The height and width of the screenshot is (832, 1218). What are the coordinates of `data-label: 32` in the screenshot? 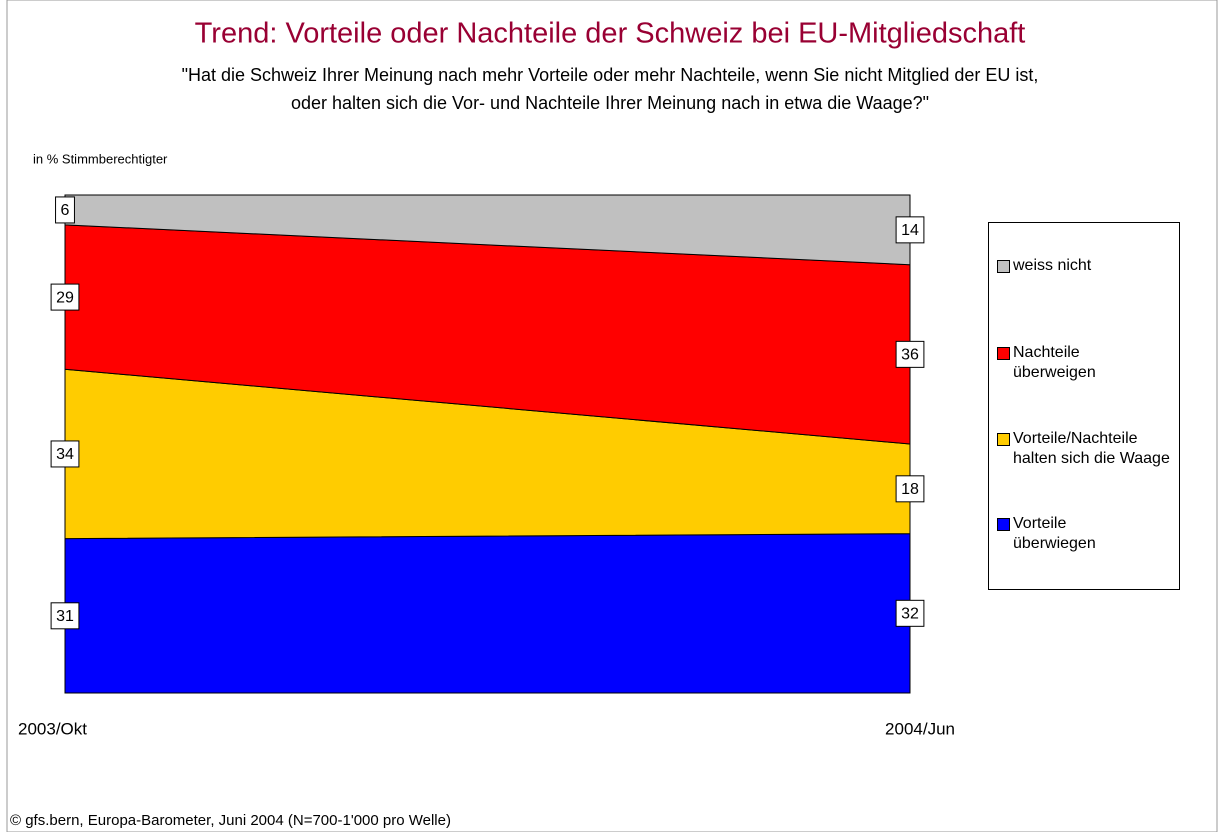 It's located at (910, 613).